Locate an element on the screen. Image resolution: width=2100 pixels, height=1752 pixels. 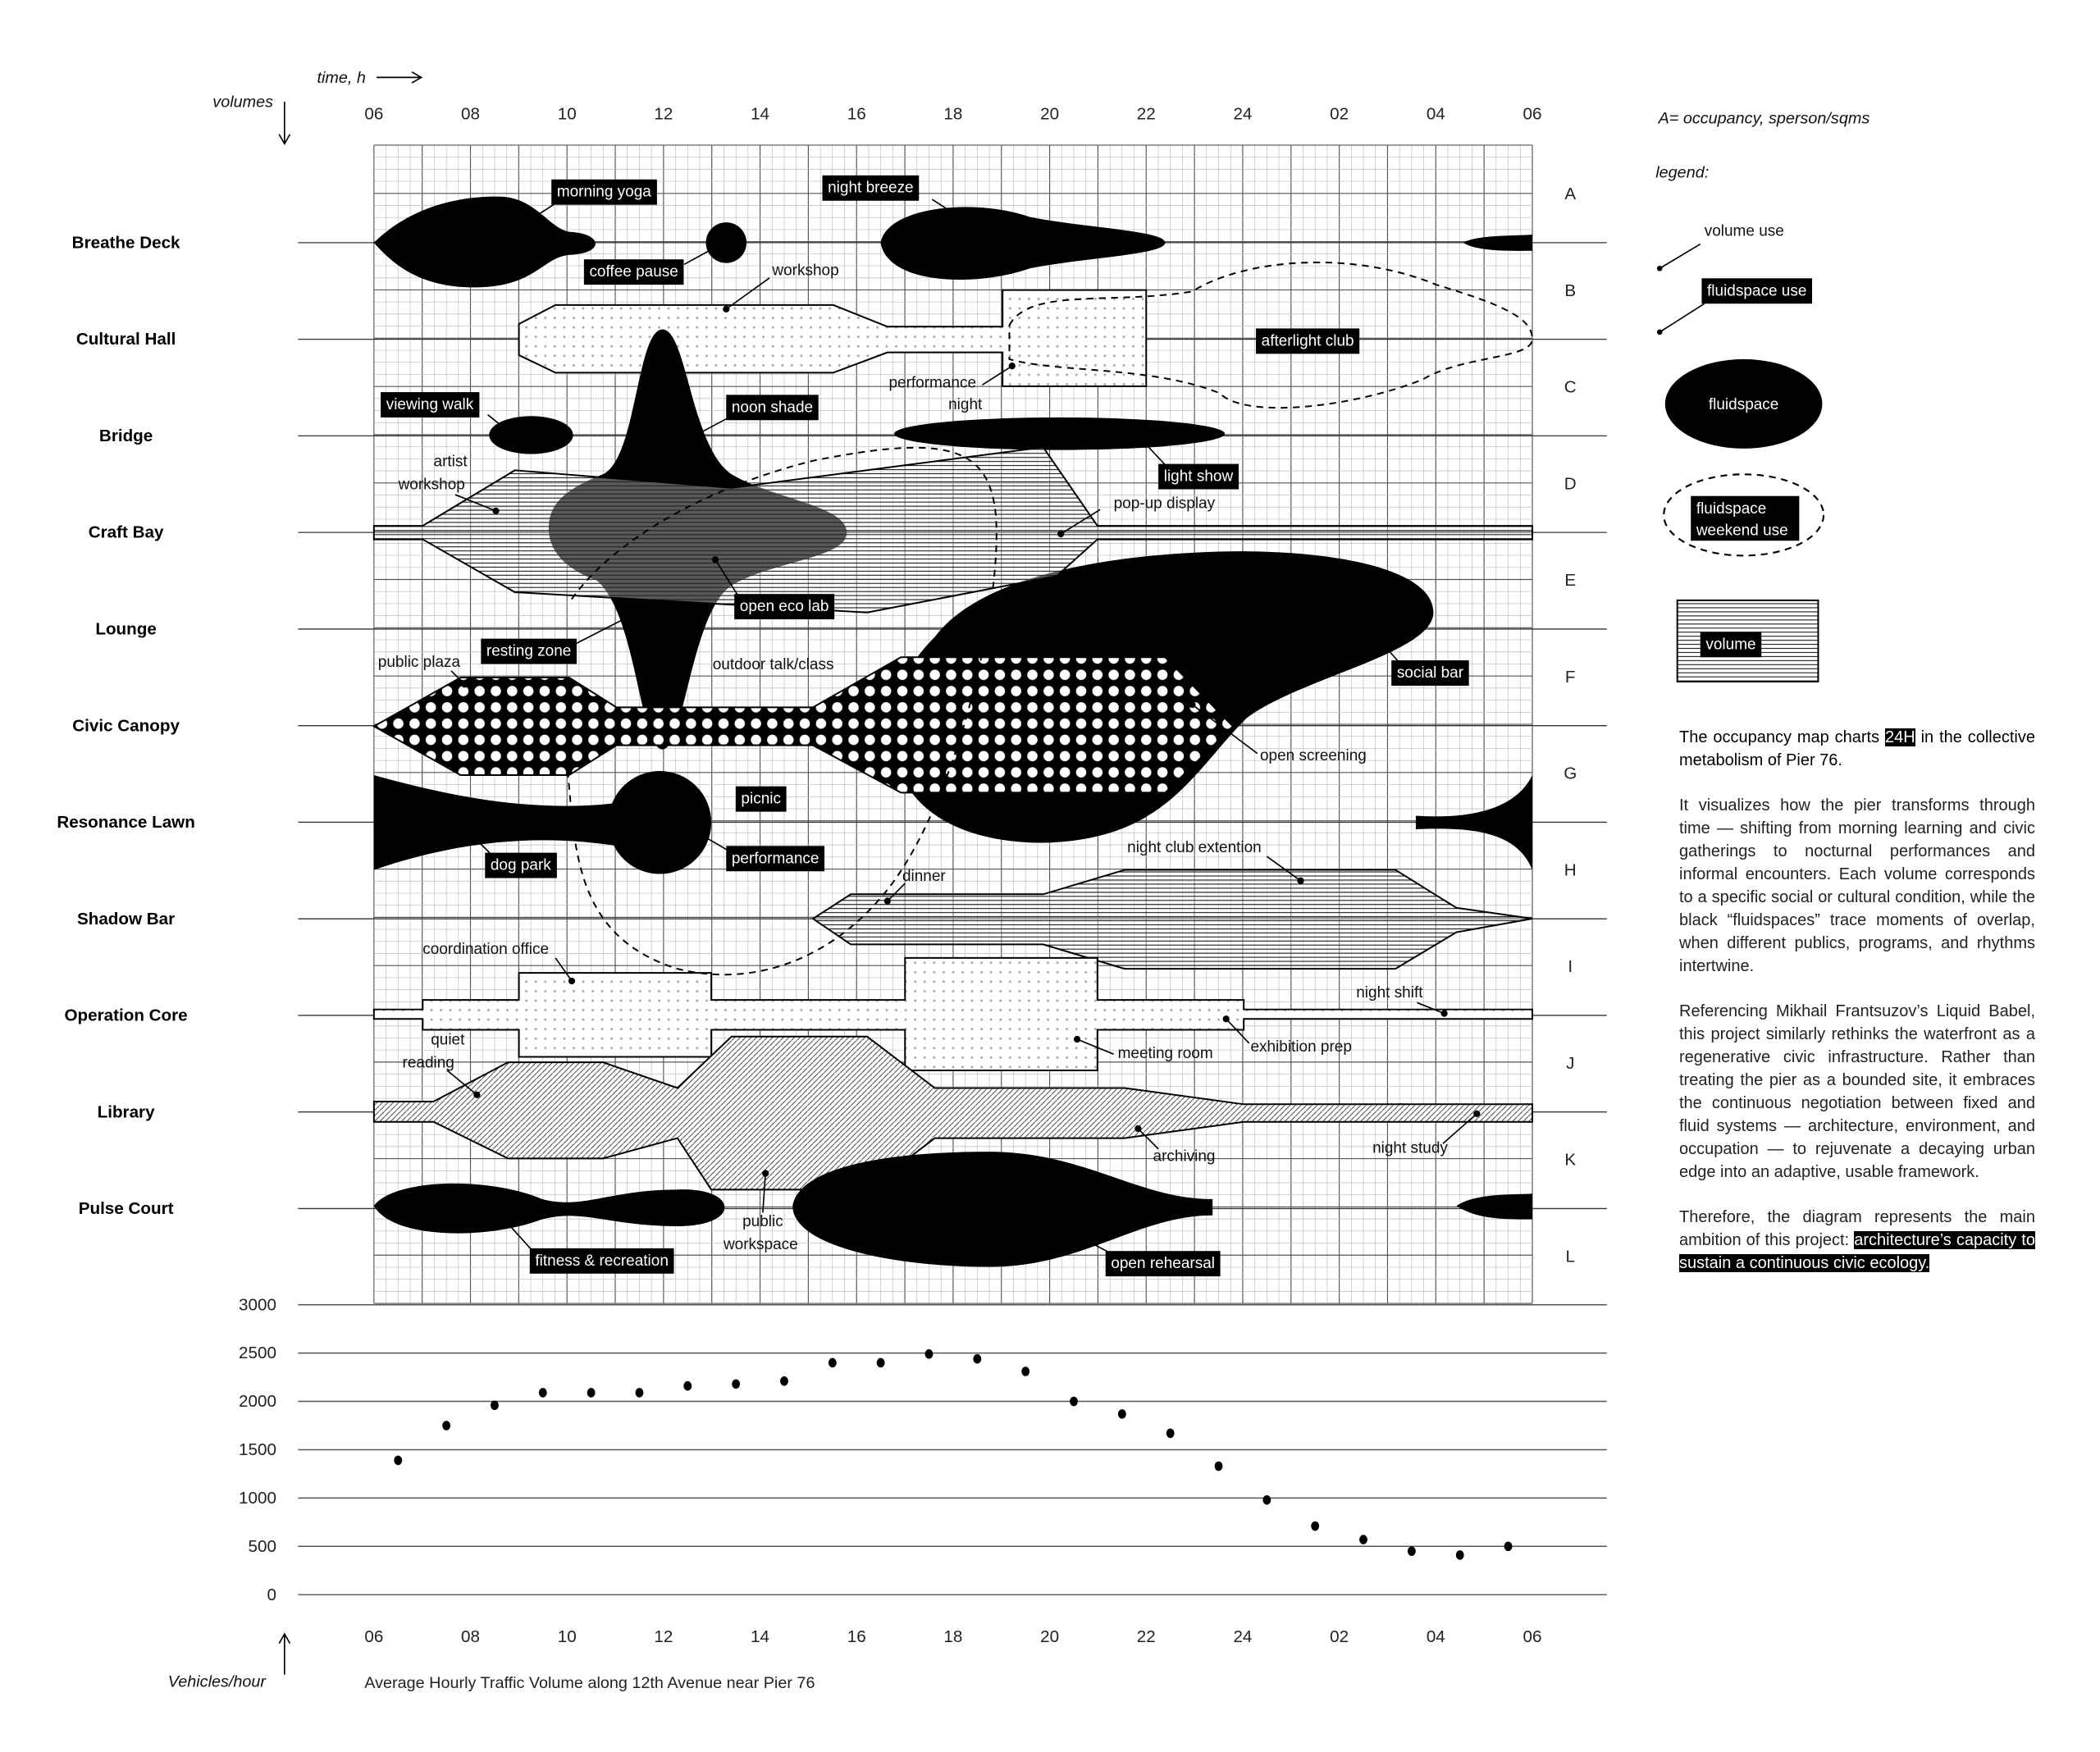
hour-tick-label: 18 is located at coordinates (953, 114).